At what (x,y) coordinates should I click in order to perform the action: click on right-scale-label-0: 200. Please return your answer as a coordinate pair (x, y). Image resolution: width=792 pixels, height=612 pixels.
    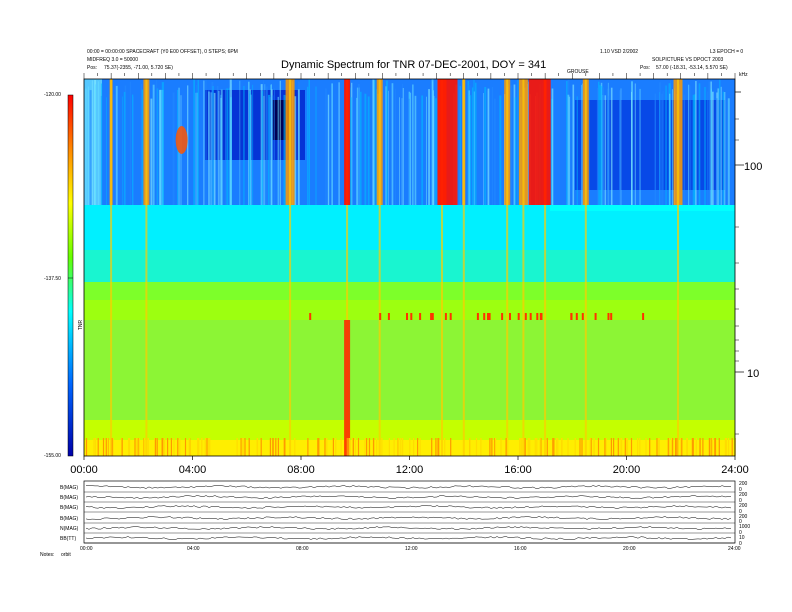
    Looking at the image, I should click on (743, 484).